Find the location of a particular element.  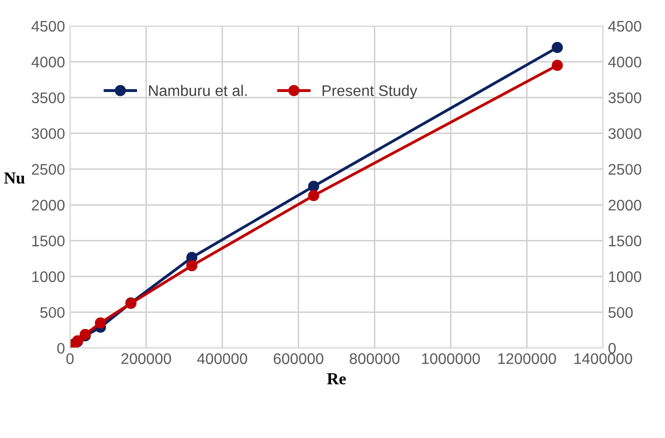

x-tick-label: 1400000 is located at coordinates (603, 358).